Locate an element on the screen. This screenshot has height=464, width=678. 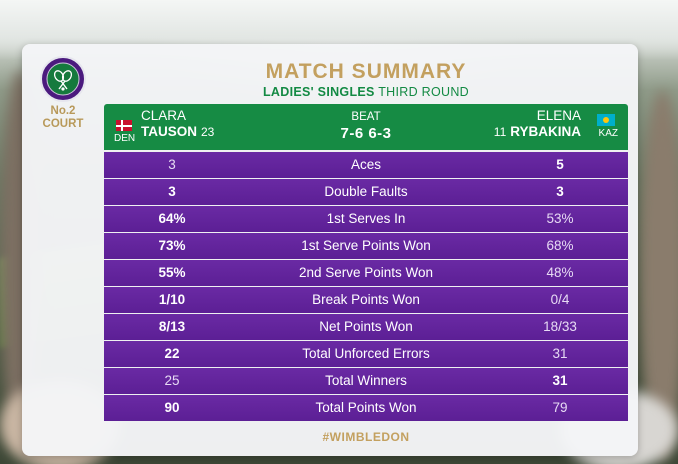
stat-row: 55% 2nd Serve Points Won 48% is located at coordinates (366, 273).